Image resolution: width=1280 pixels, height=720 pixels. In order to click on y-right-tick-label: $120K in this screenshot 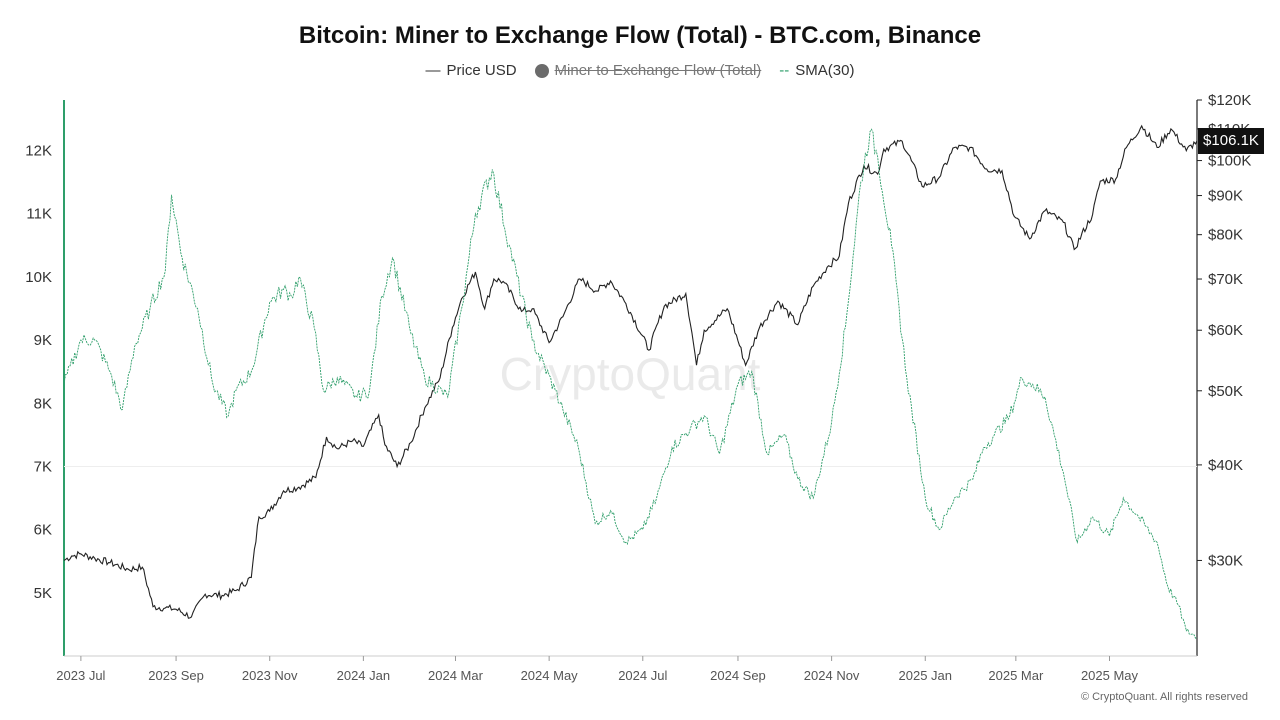, I will do `click(1229, 100)`.